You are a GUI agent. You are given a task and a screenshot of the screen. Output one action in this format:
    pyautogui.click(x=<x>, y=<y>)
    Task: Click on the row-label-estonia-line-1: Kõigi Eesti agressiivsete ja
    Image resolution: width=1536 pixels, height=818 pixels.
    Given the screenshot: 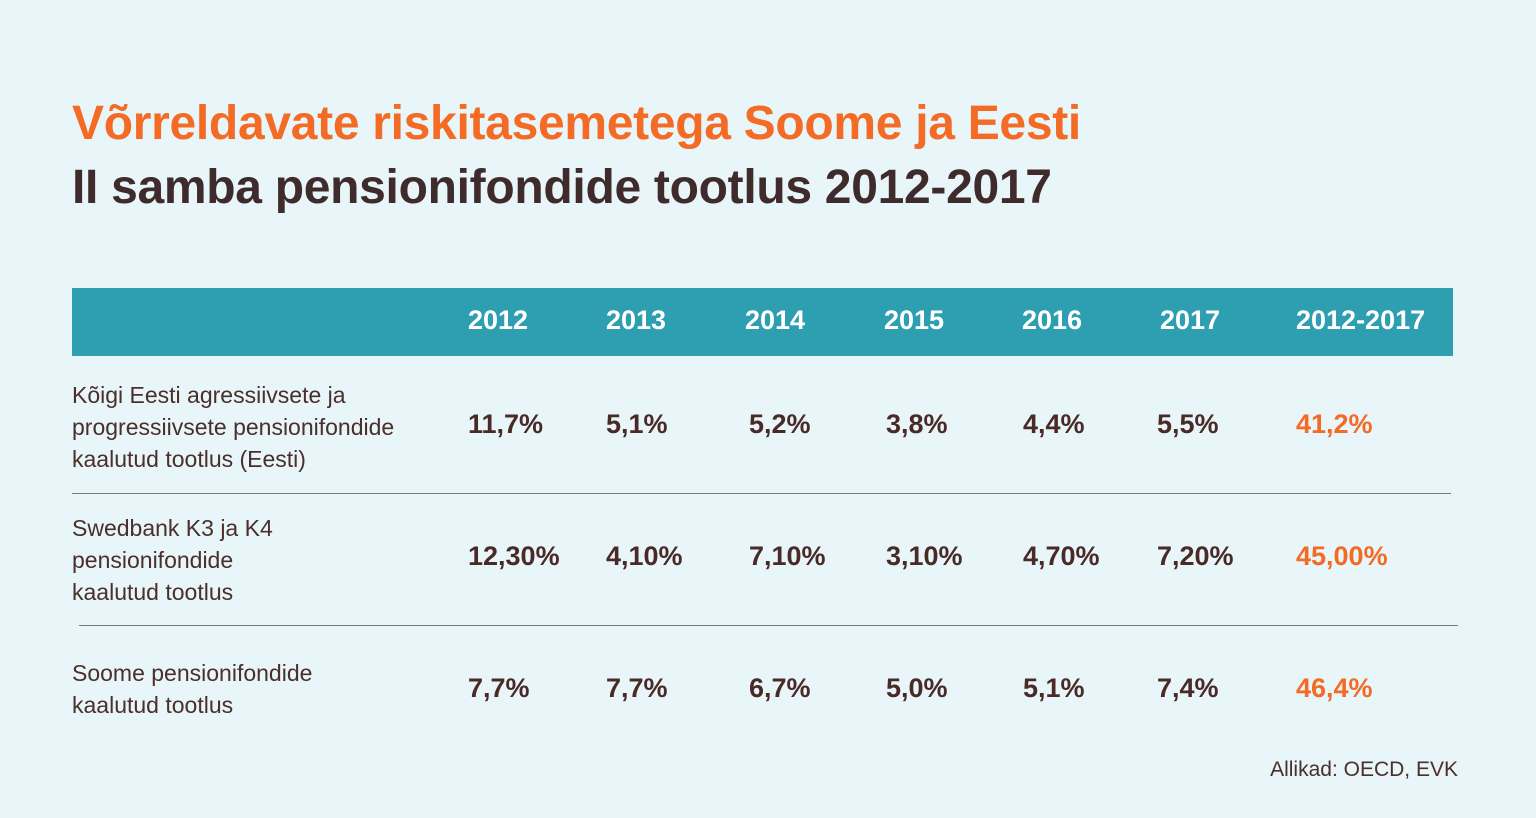 What is the action you would take?
    pyautogui.click(x=209, y=395)
    